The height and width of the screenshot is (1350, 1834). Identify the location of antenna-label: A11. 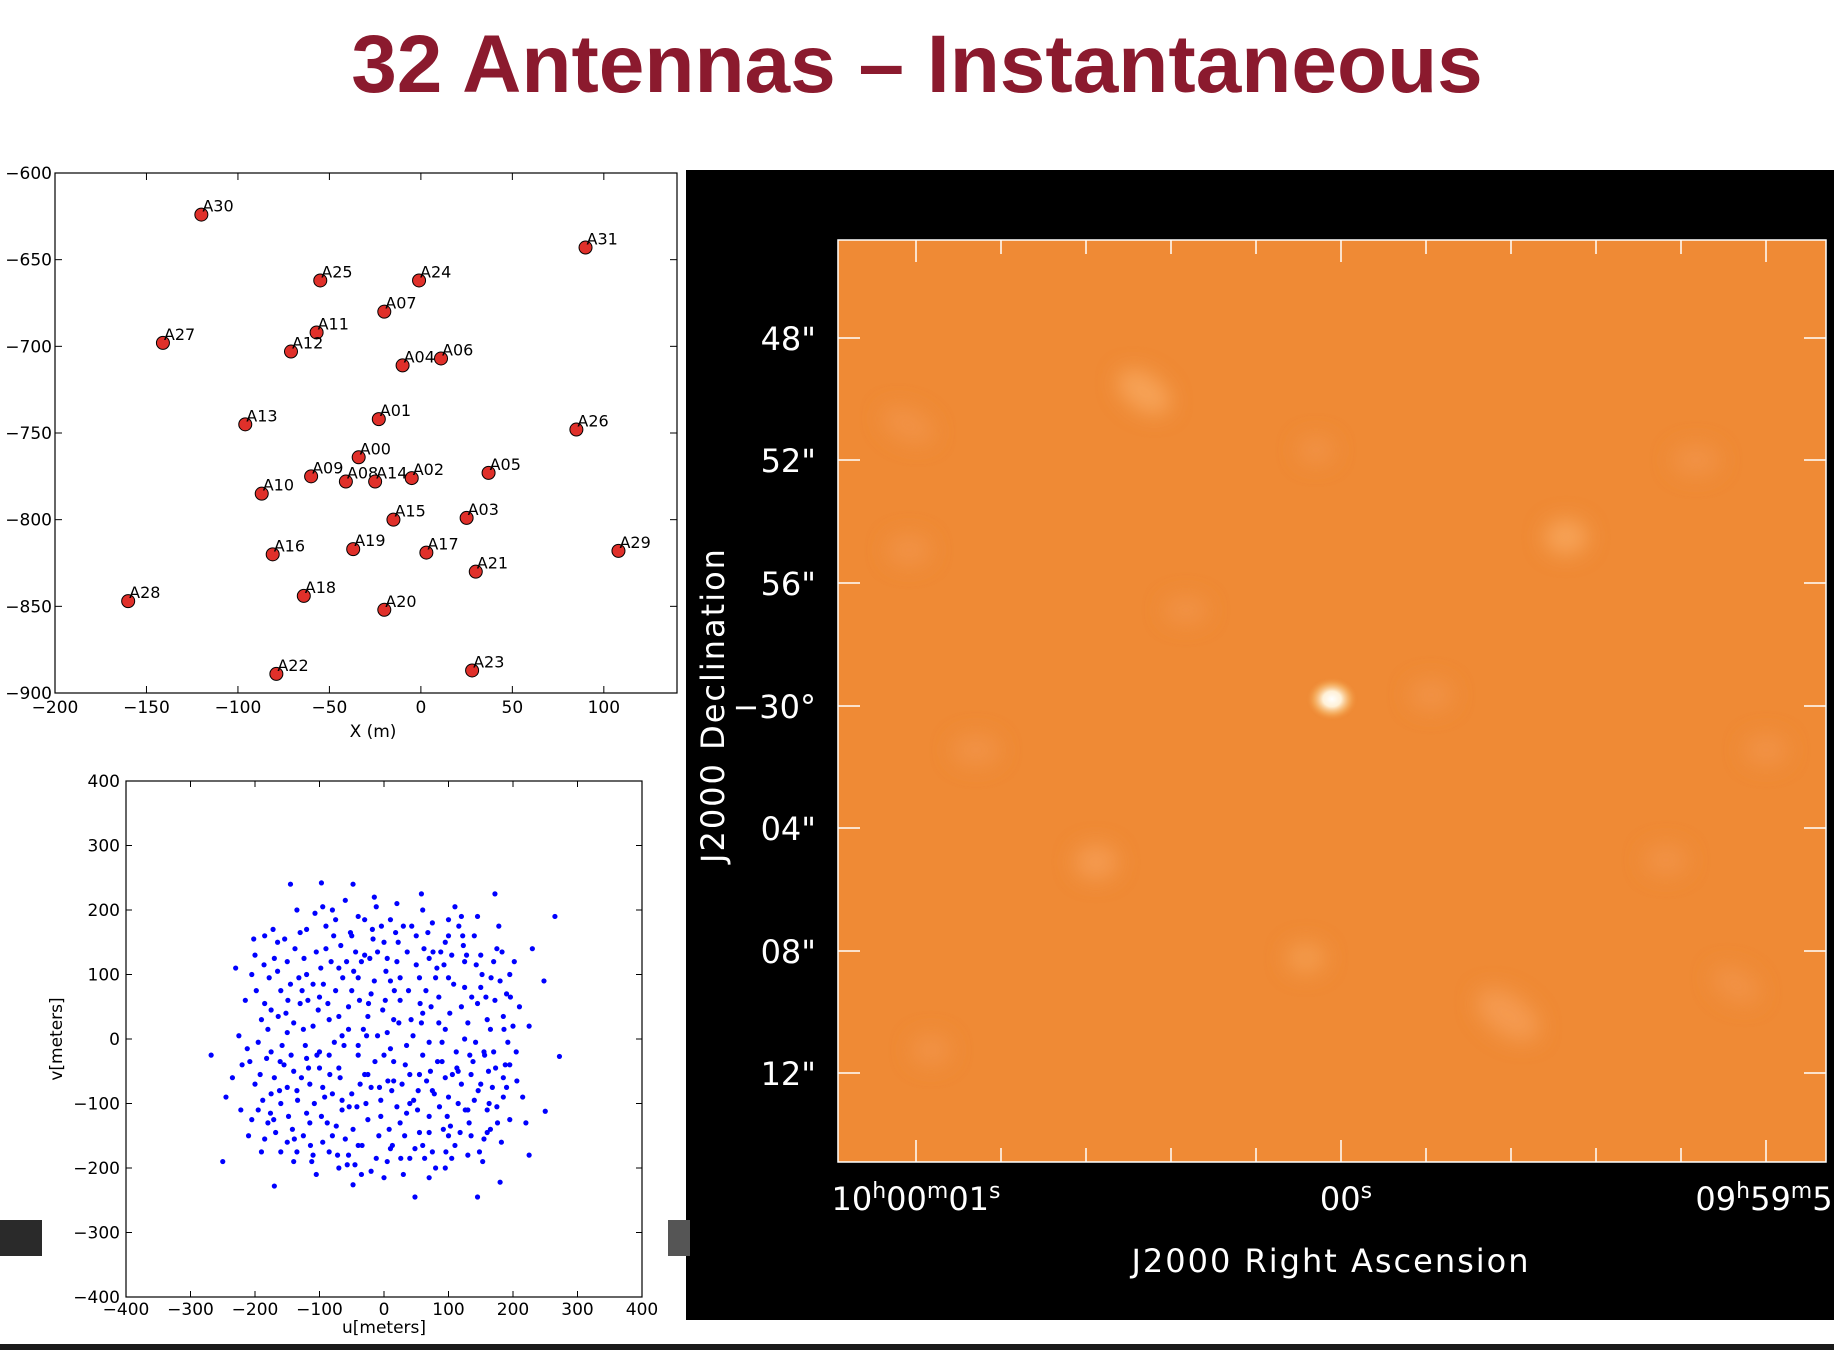
(333, 323).